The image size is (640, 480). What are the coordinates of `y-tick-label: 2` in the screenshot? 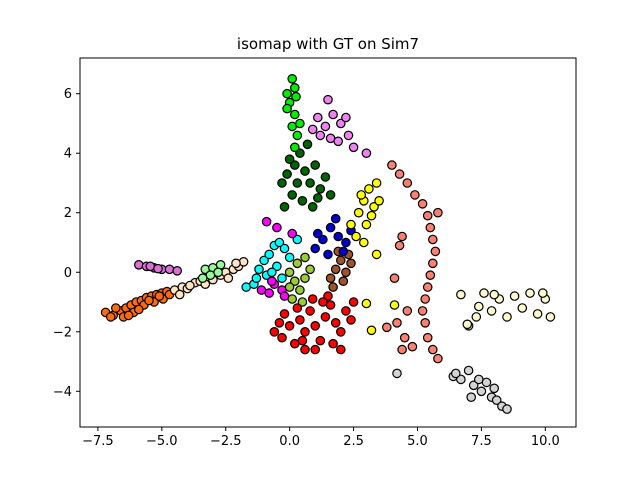 It's located at (68, 213).